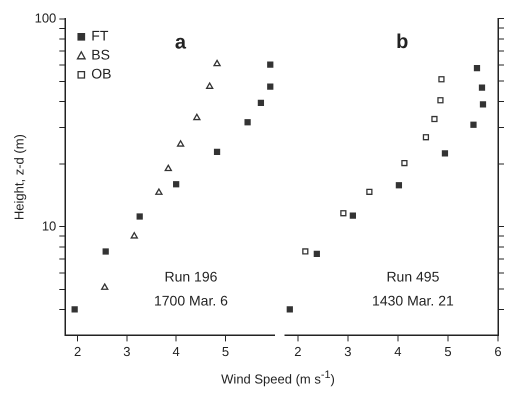  I want to click on y-axis-title: Height, z-d (m), so click(18, 177).